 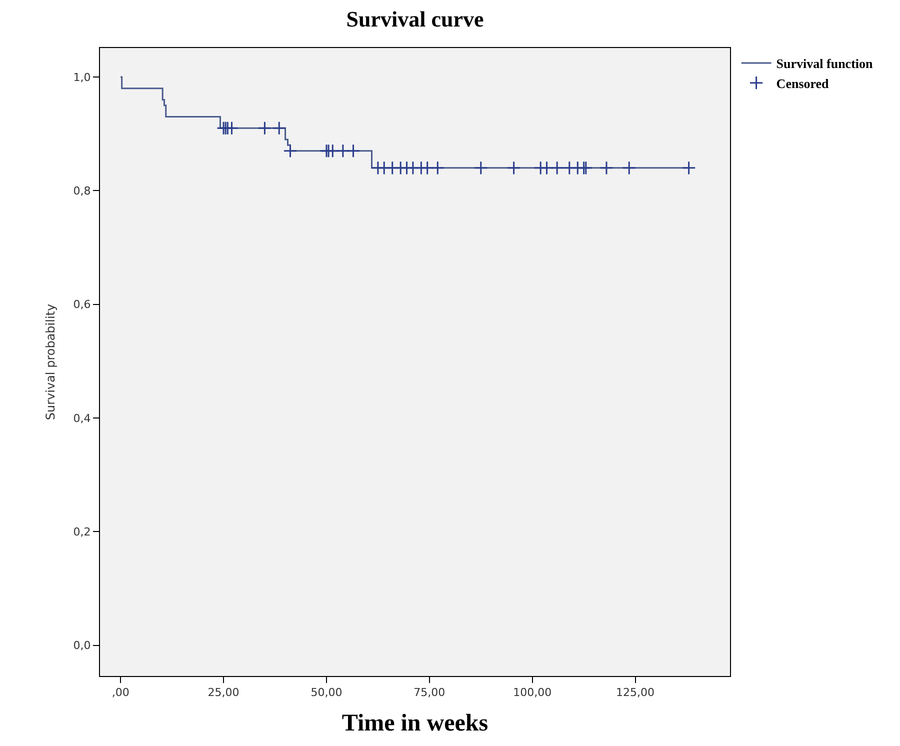 I want to click on y-tick-label: 0,4, so click(x=82, y=418).